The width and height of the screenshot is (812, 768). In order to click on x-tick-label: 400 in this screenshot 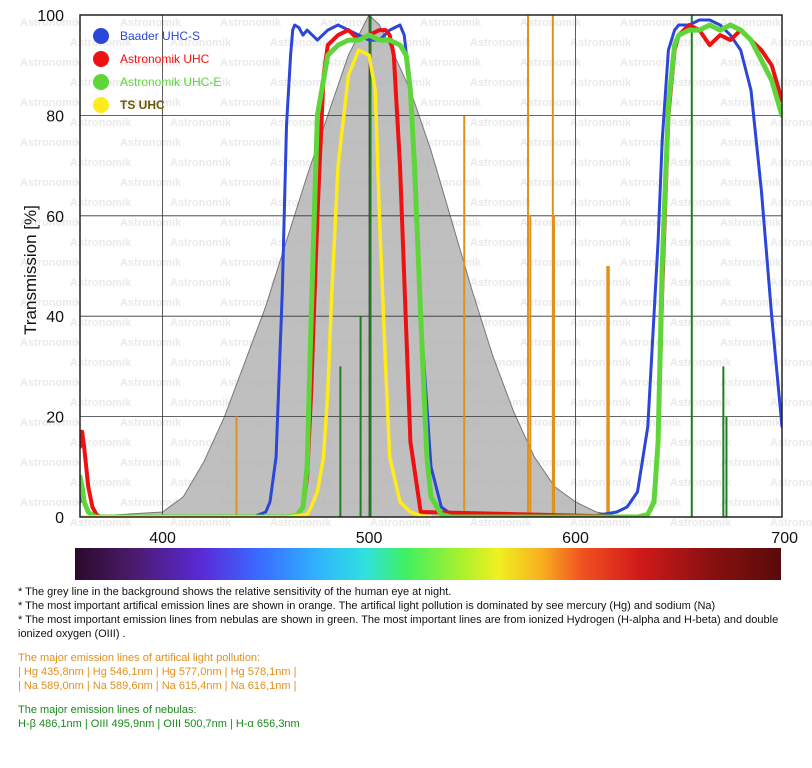, I will do `click(162, 538)`.